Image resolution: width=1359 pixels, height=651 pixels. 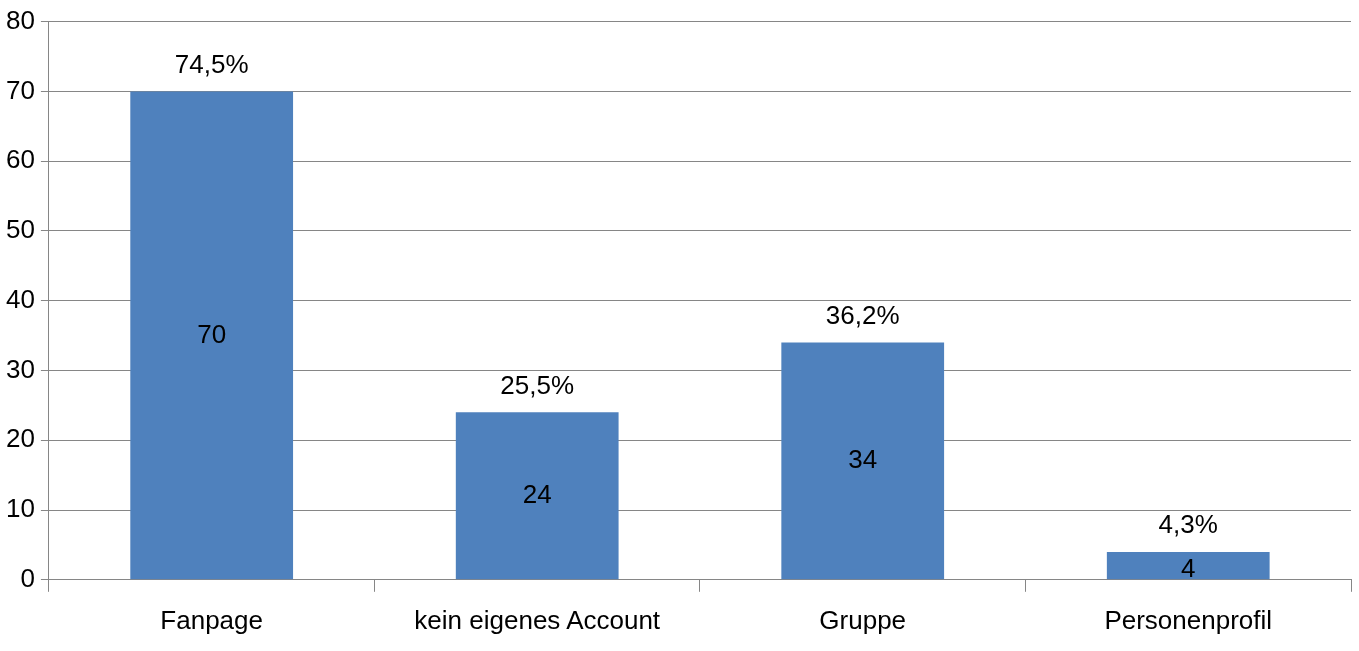 What do you see at coordinates (1188, 619) in the screenshot?
I see `x-tick-label: Personenprofil` at bounding box center [1188, 619].